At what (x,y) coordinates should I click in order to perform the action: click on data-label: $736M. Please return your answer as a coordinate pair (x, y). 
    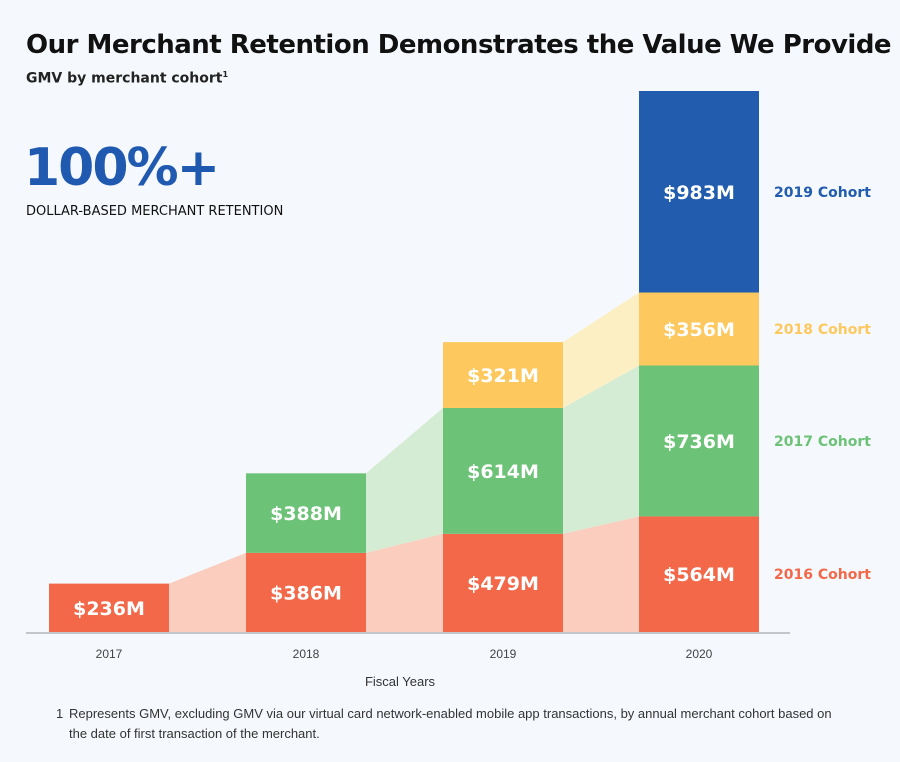
    Looking at the image, I should click on (699, 442).